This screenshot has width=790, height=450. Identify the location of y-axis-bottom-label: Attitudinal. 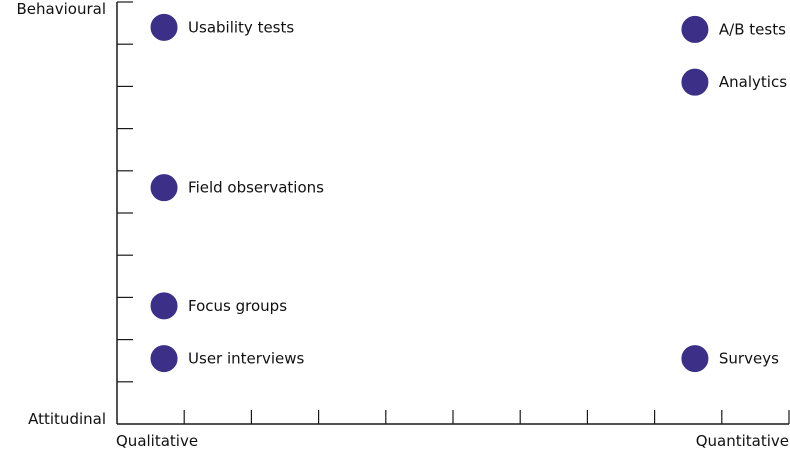
(67, 419).